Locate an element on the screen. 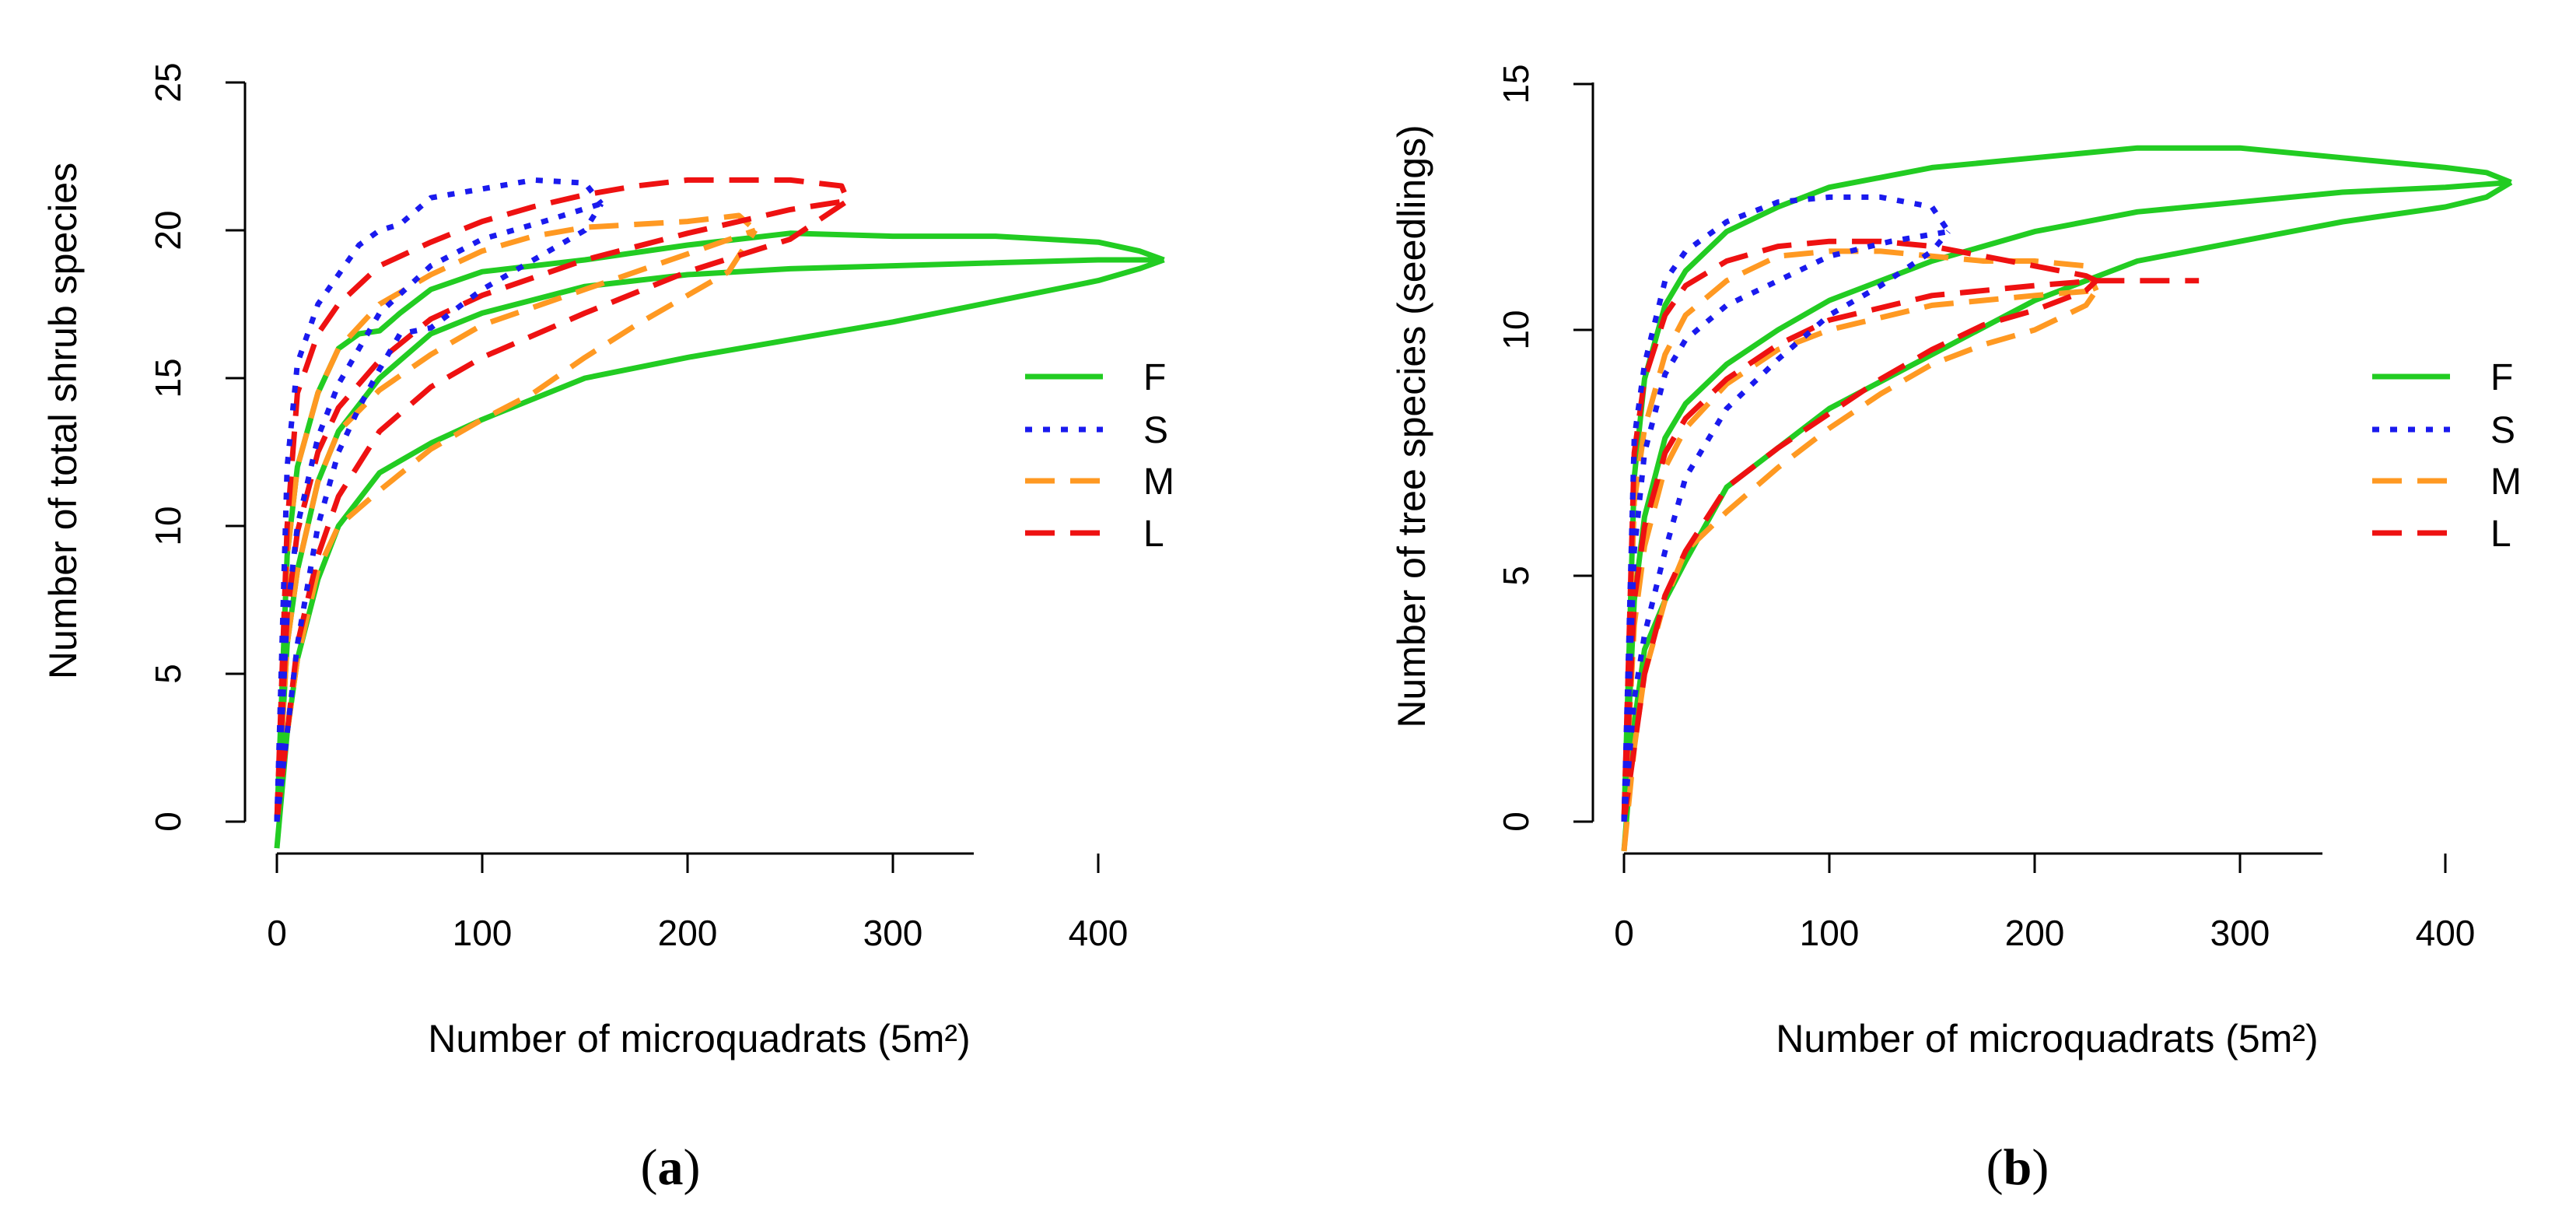 The width and height of the screenshot is (2576, 1220). panel-a-legend-label-S: S is located at coordinates (1156, 430).